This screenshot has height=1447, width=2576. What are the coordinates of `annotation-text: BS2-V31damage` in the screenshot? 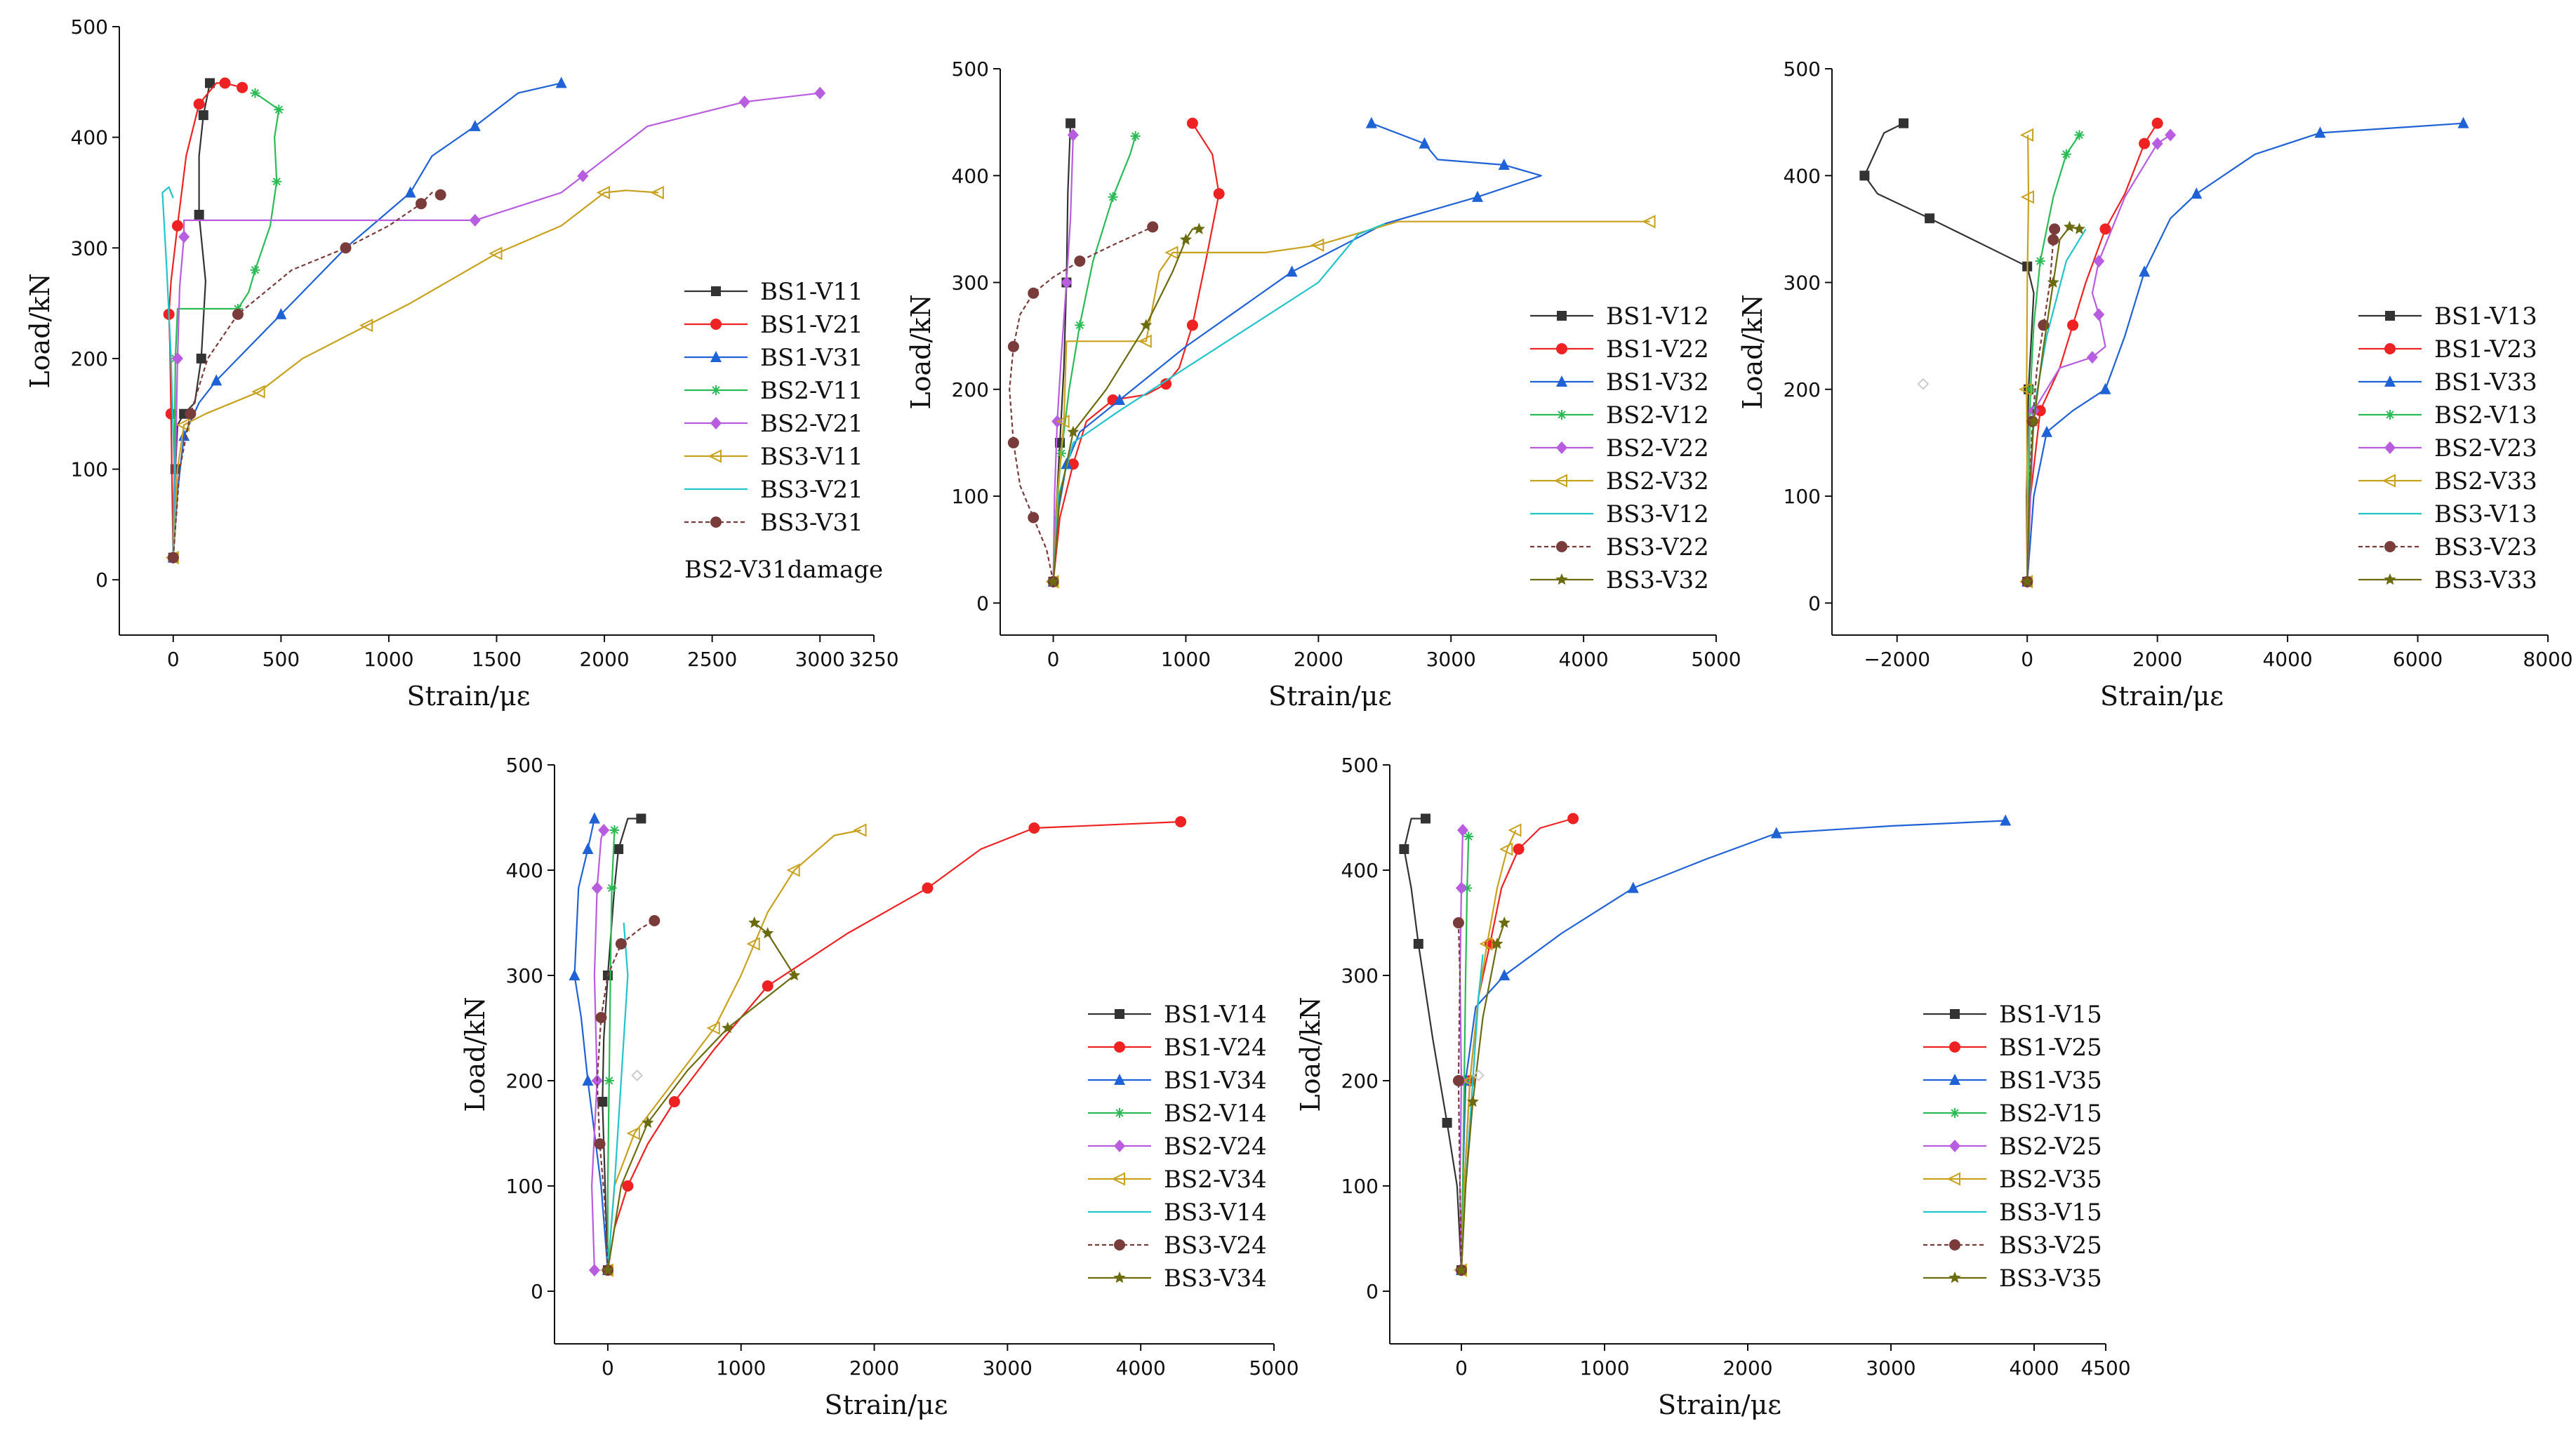 It's located at (783, 570).